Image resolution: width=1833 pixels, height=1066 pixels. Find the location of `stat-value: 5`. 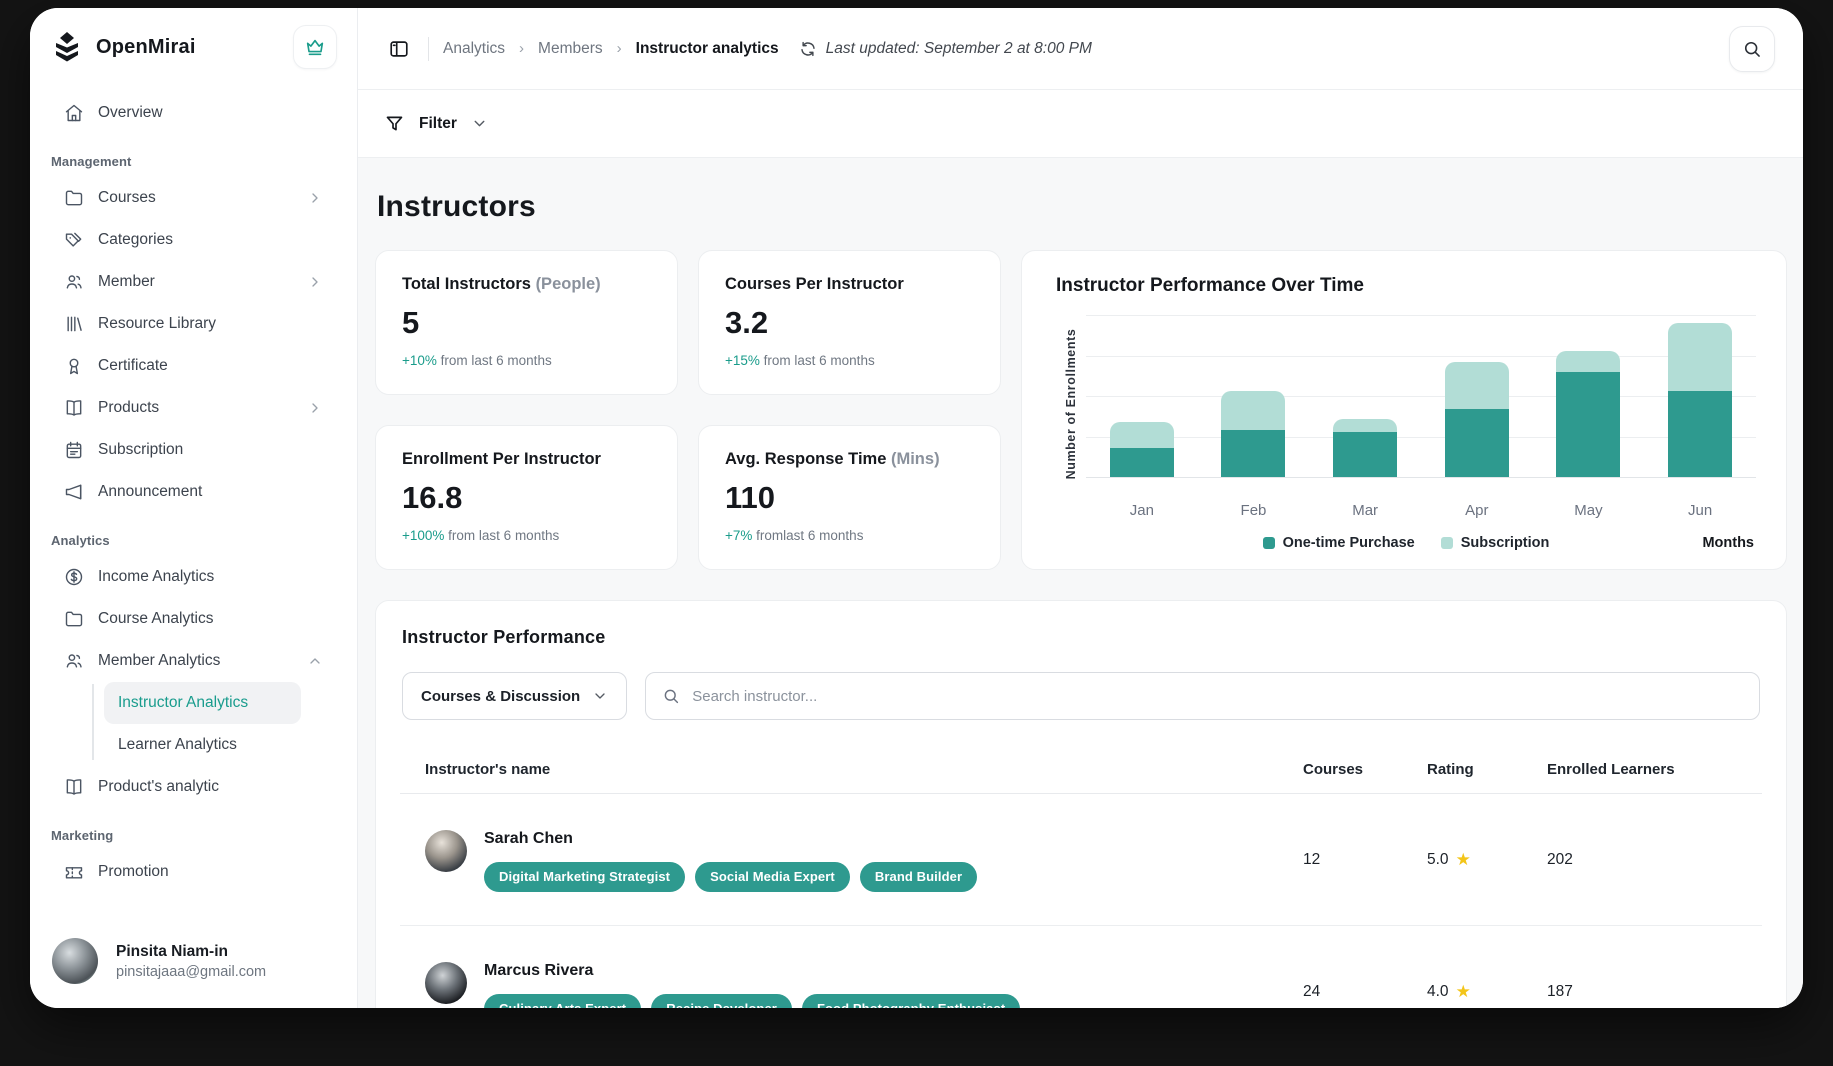

stat-value: 5 is located at coordinates (411, 322).